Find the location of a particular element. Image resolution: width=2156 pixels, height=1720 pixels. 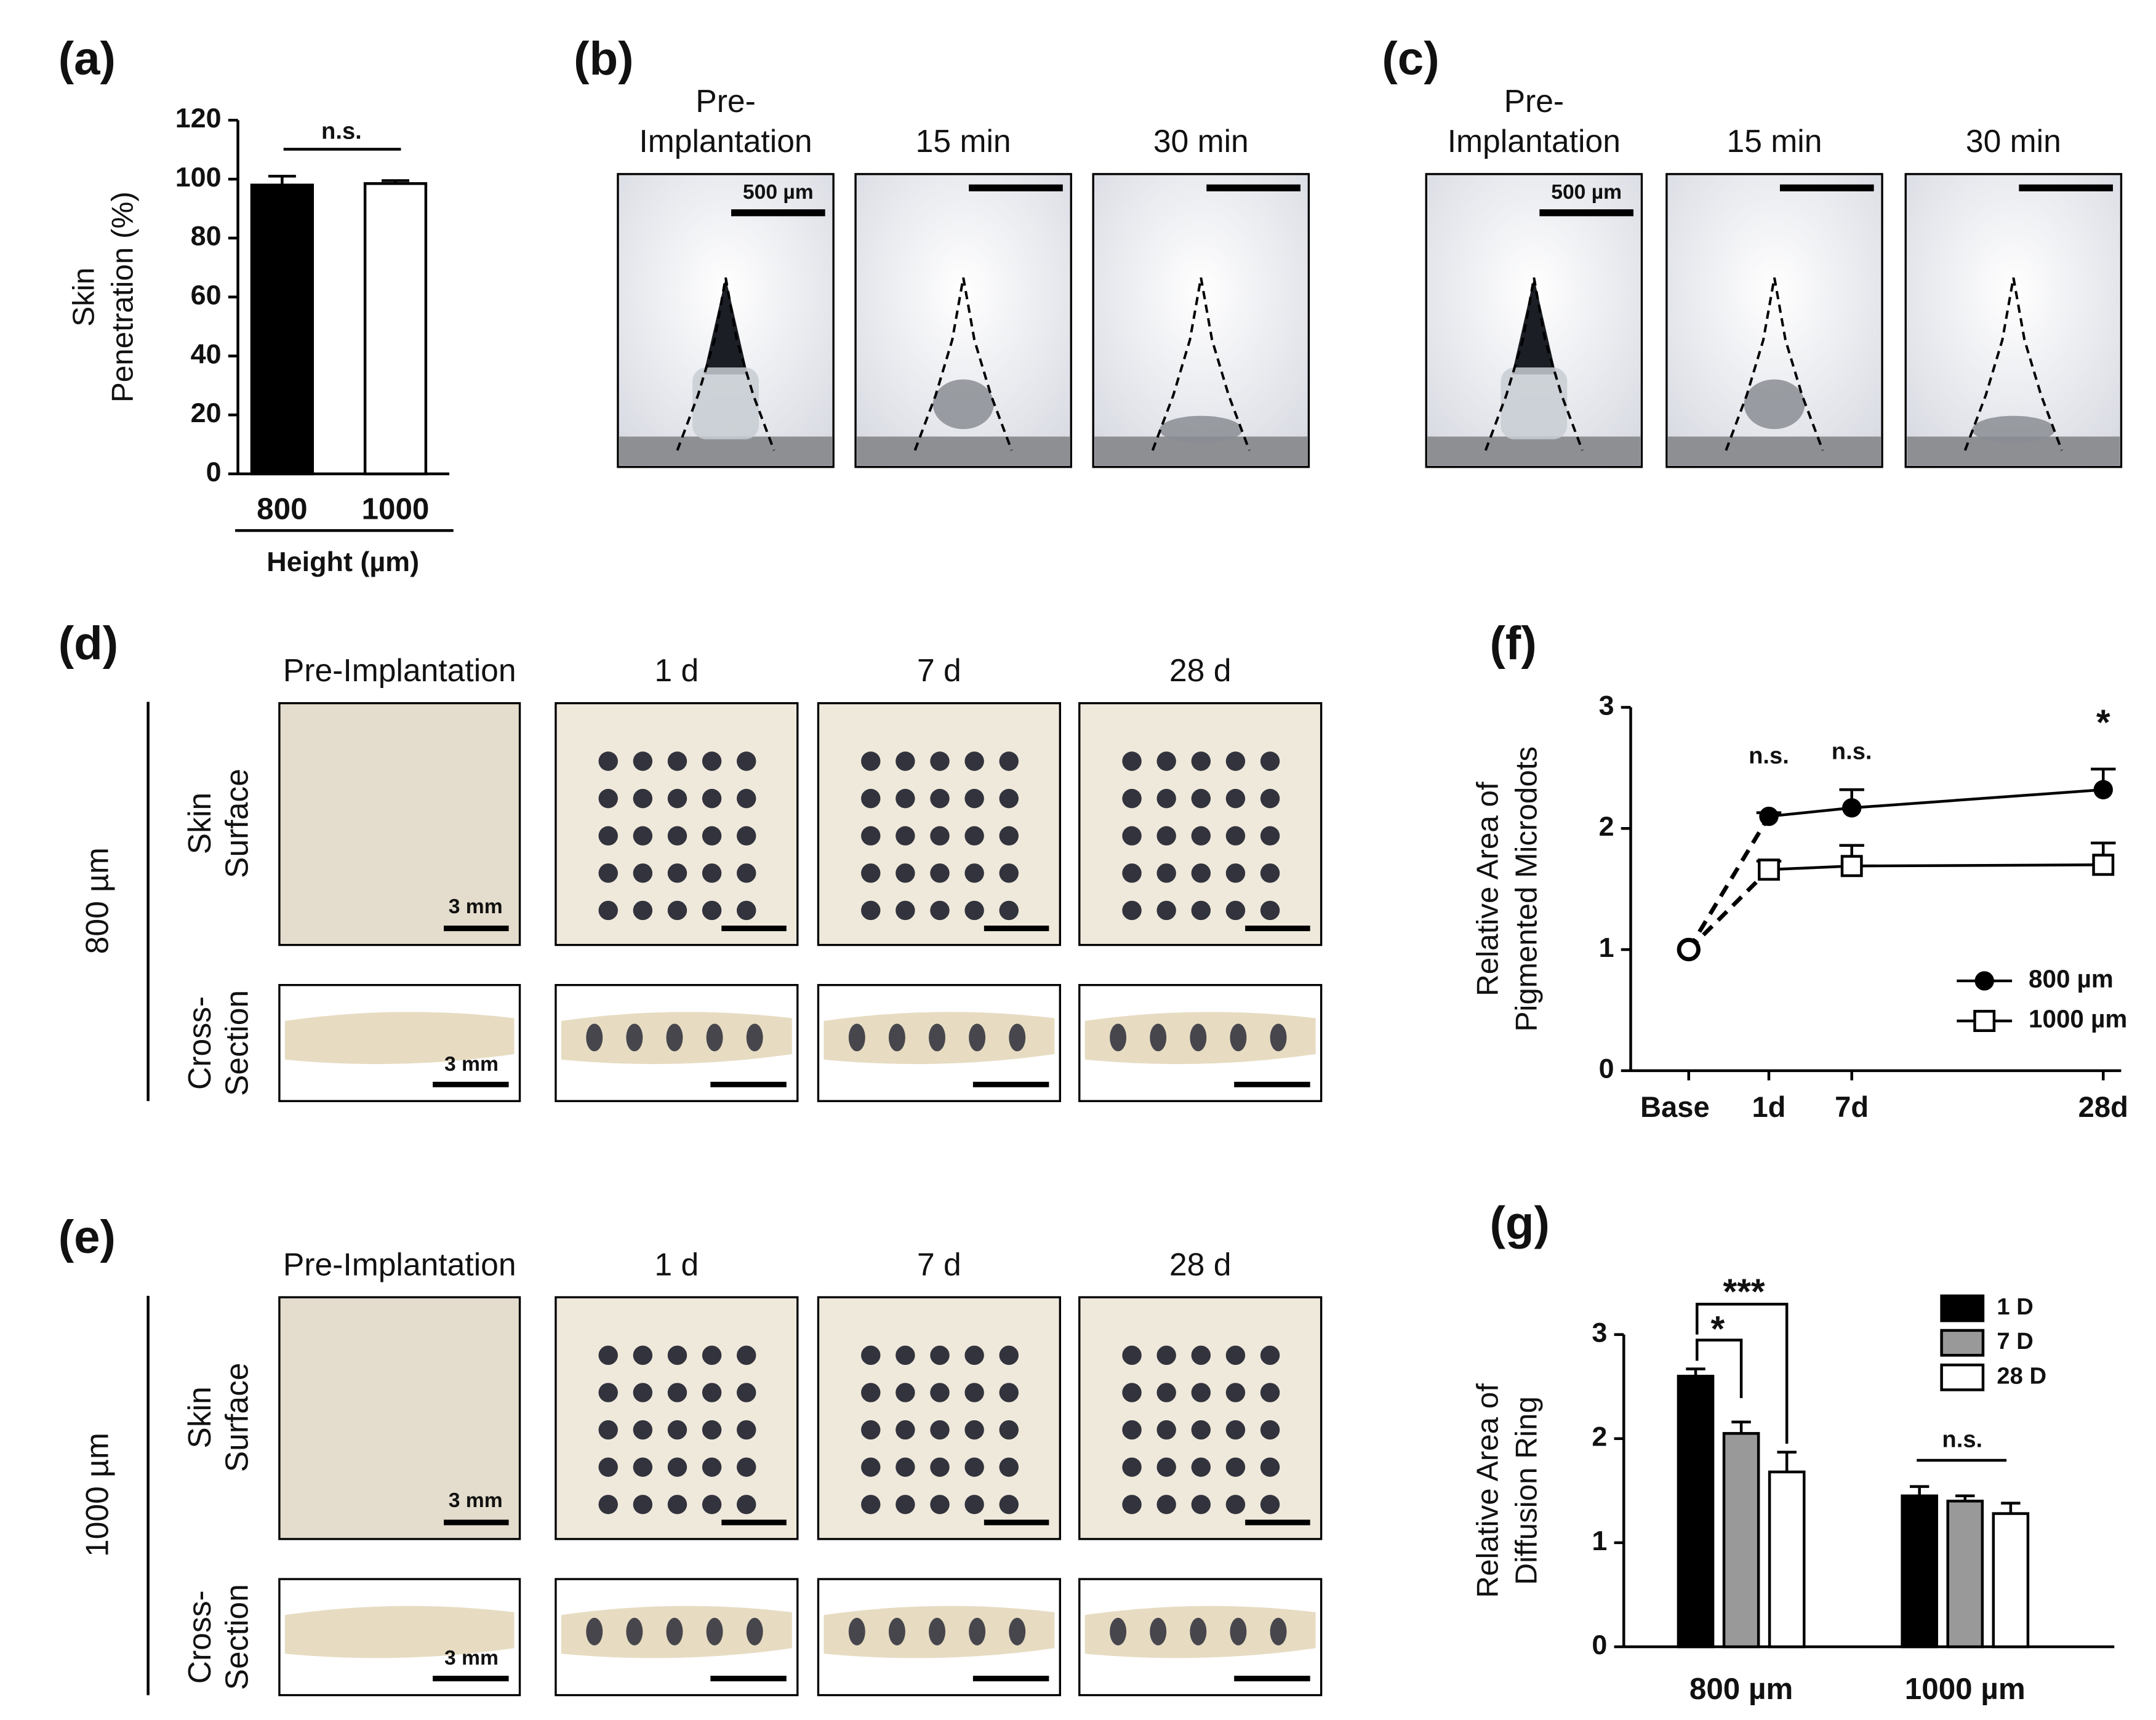

group-label: 800 µm is located at coordinates (97, 900).